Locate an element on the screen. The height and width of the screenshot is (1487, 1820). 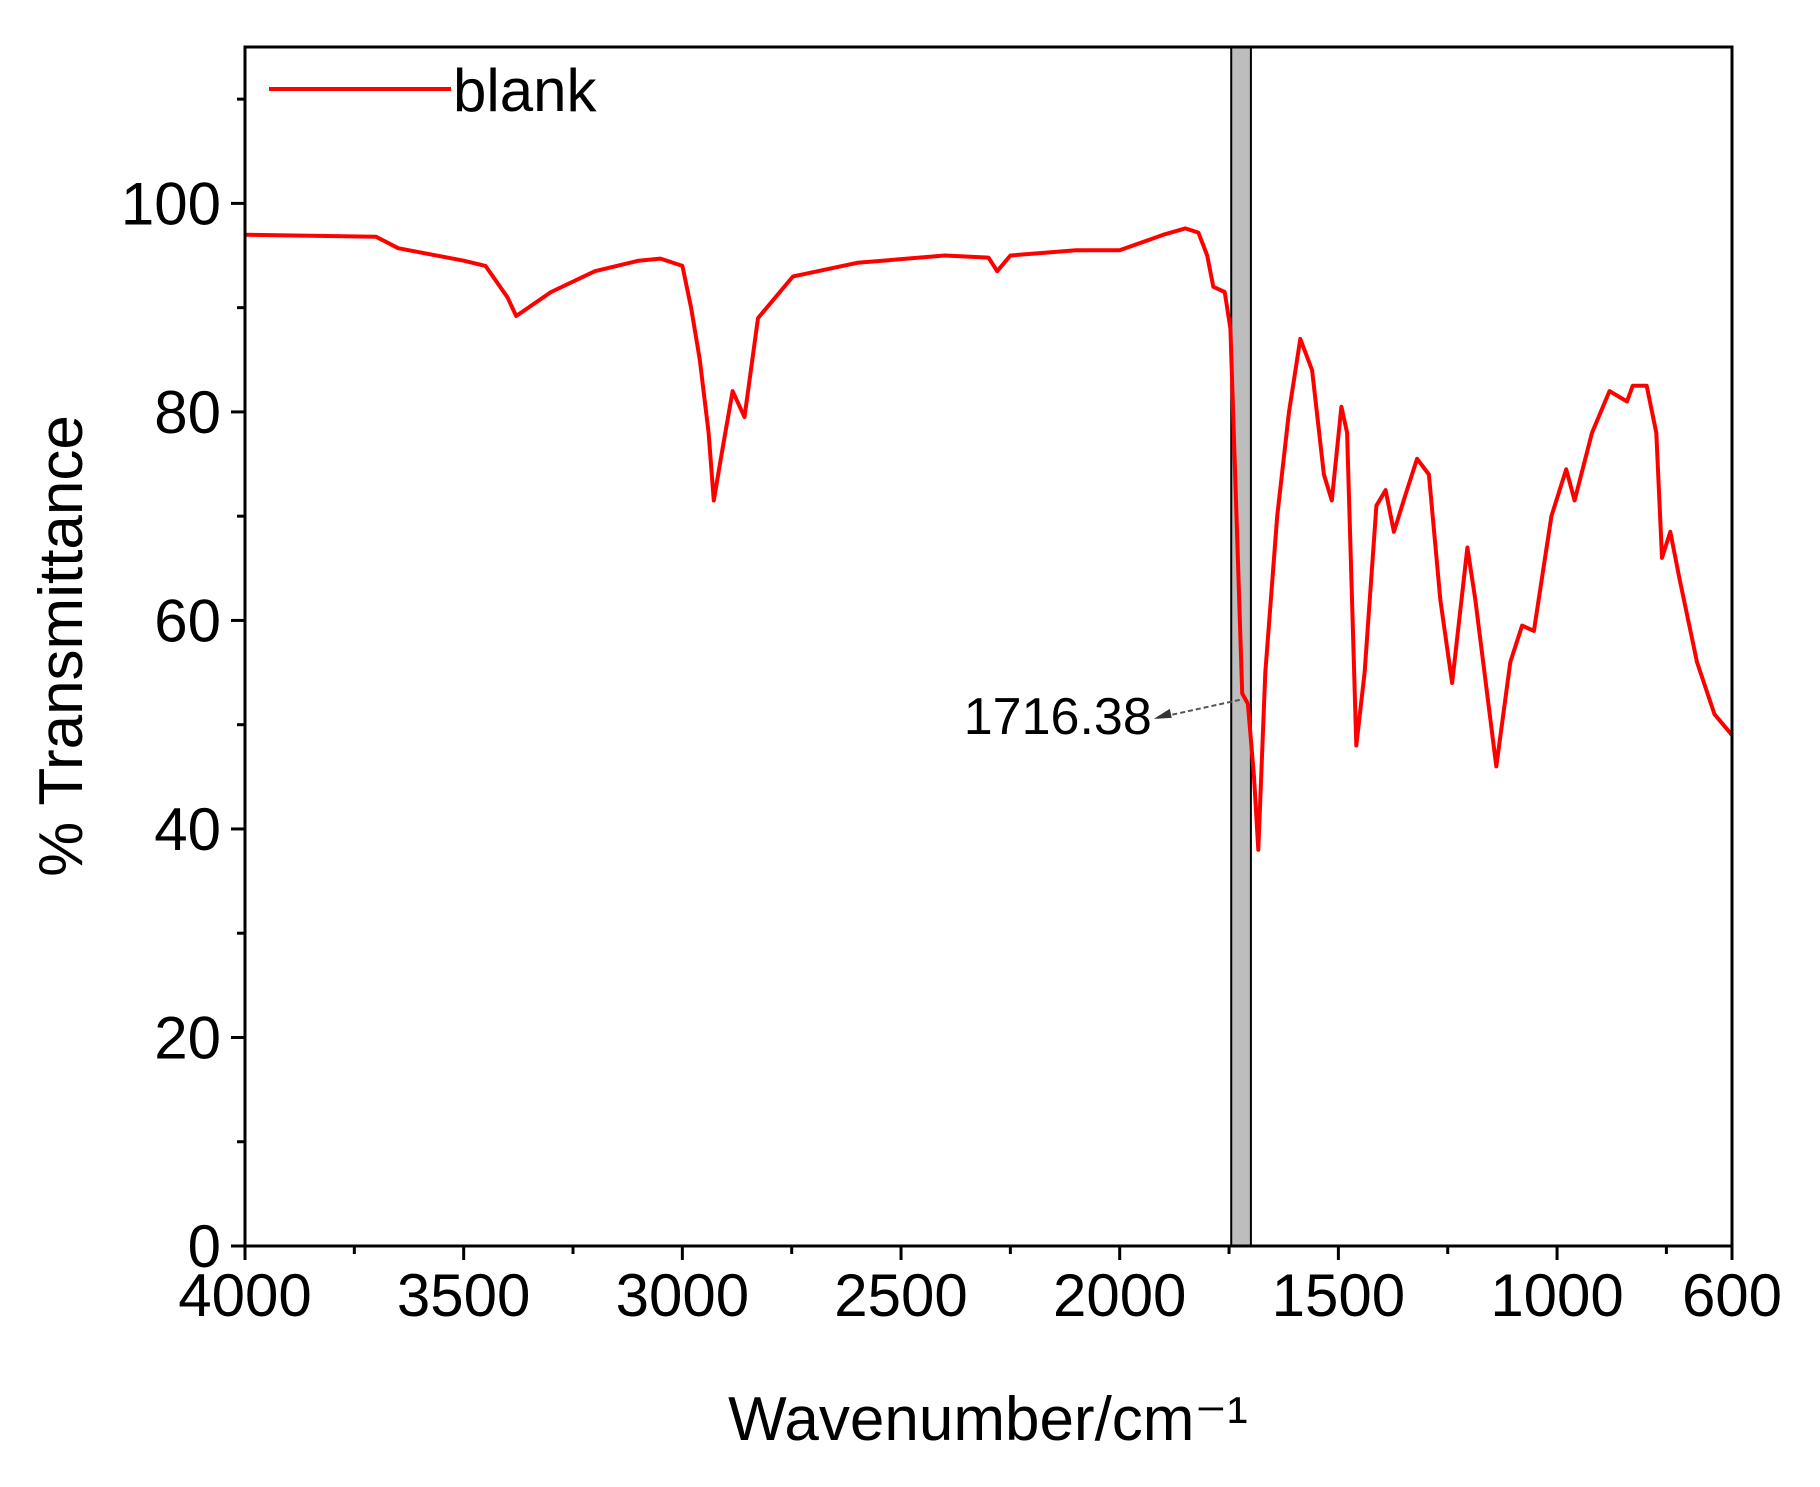
x-tick-label: 2500 is located at coordinates (900, 1295).